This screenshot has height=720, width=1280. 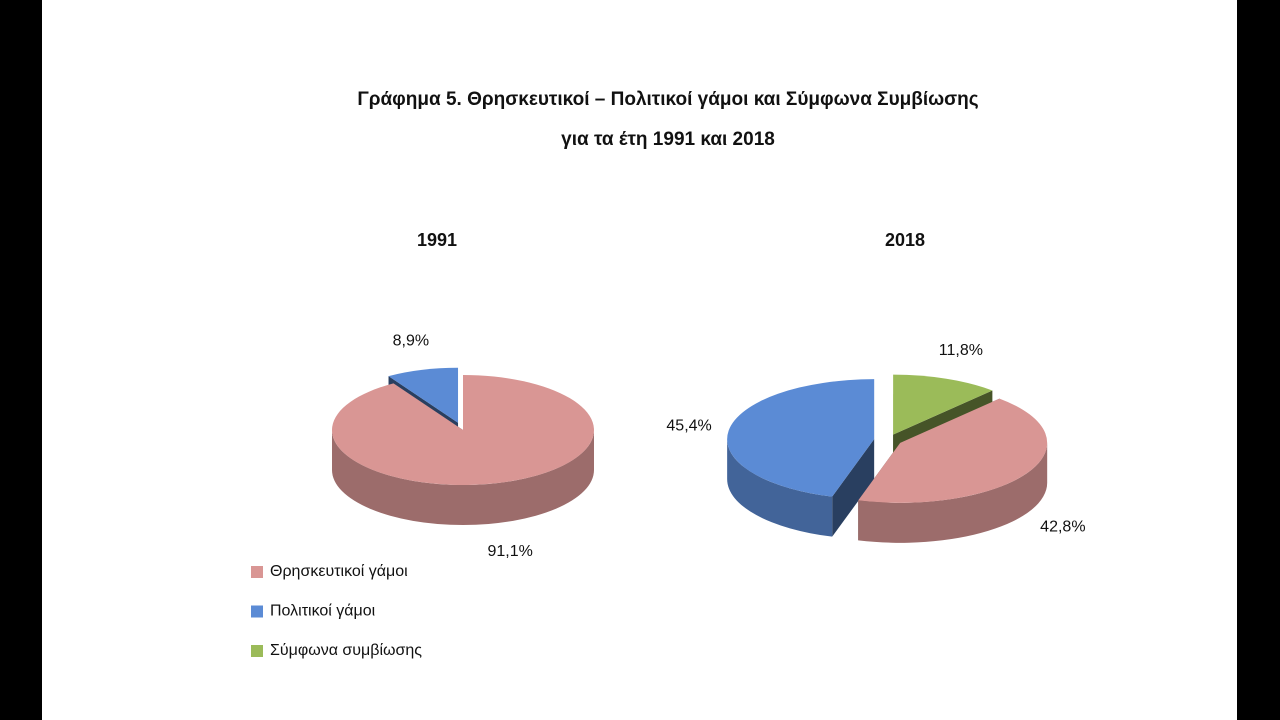 What do you see at coordinates (323, 611) in the screenshot?
I see `legend-label: Πολιτικοί γάμοι` at bounding box center [323, 611].